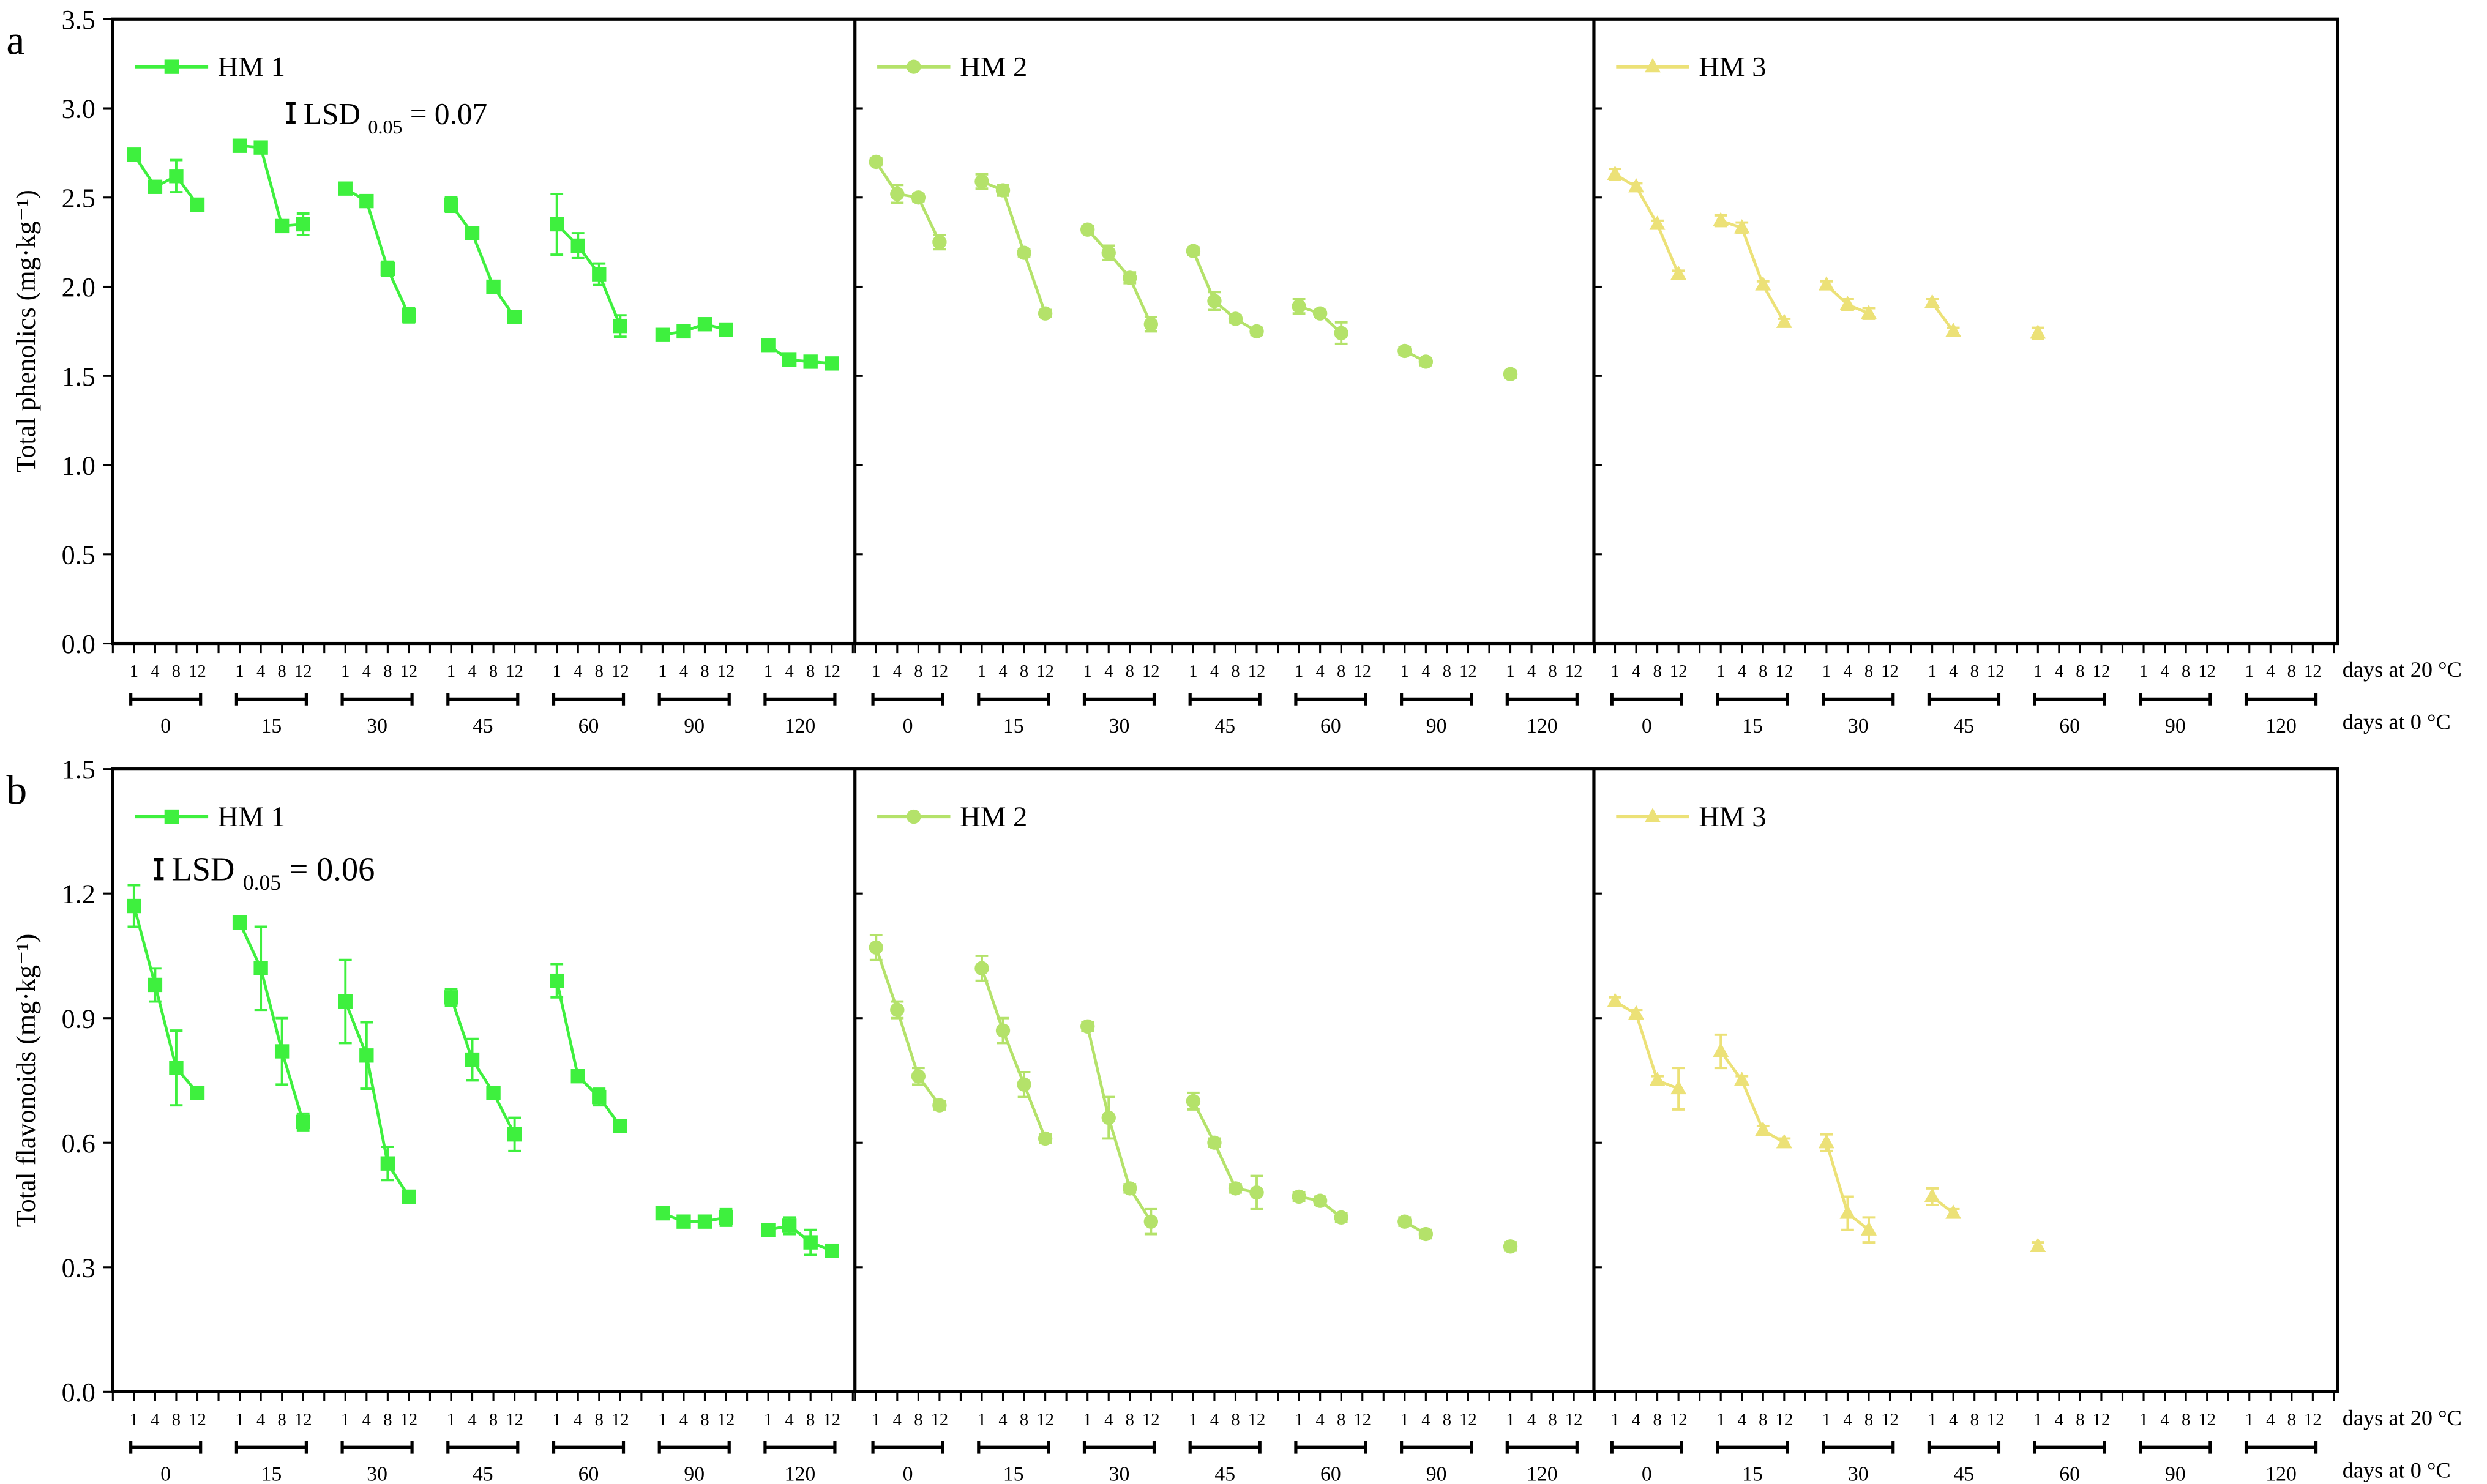  I want to click on x-group-label: 45, so click(1224, 726).